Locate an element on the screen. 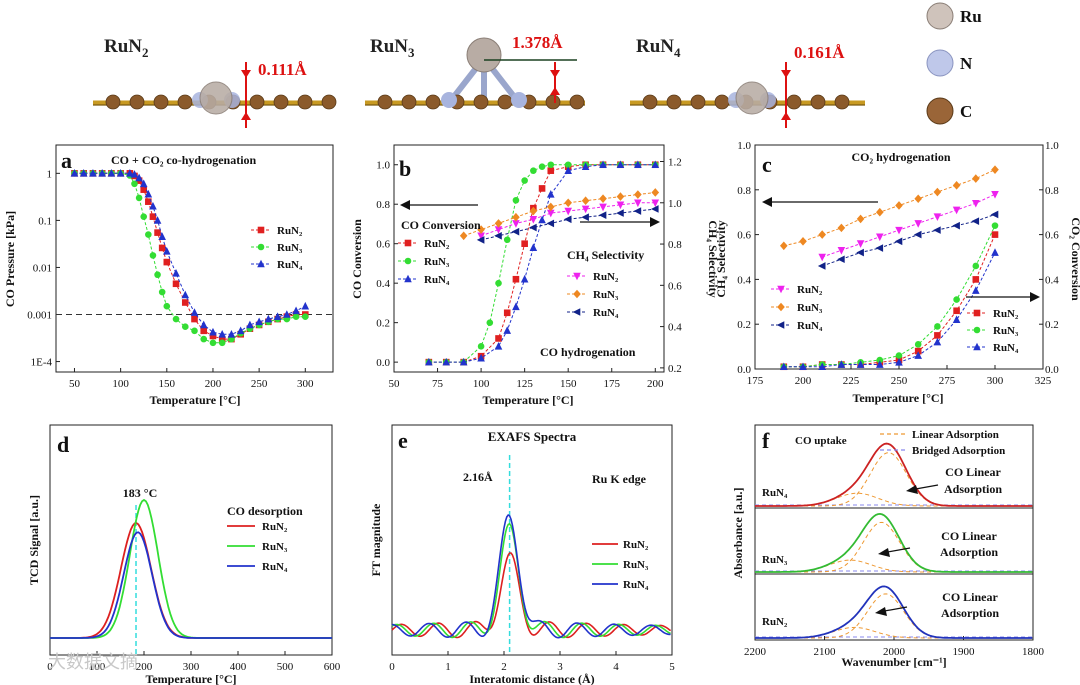 This screenshot has height=685, width=1080. y-tick-label: 0.8 is located at coordinates (383, 205).